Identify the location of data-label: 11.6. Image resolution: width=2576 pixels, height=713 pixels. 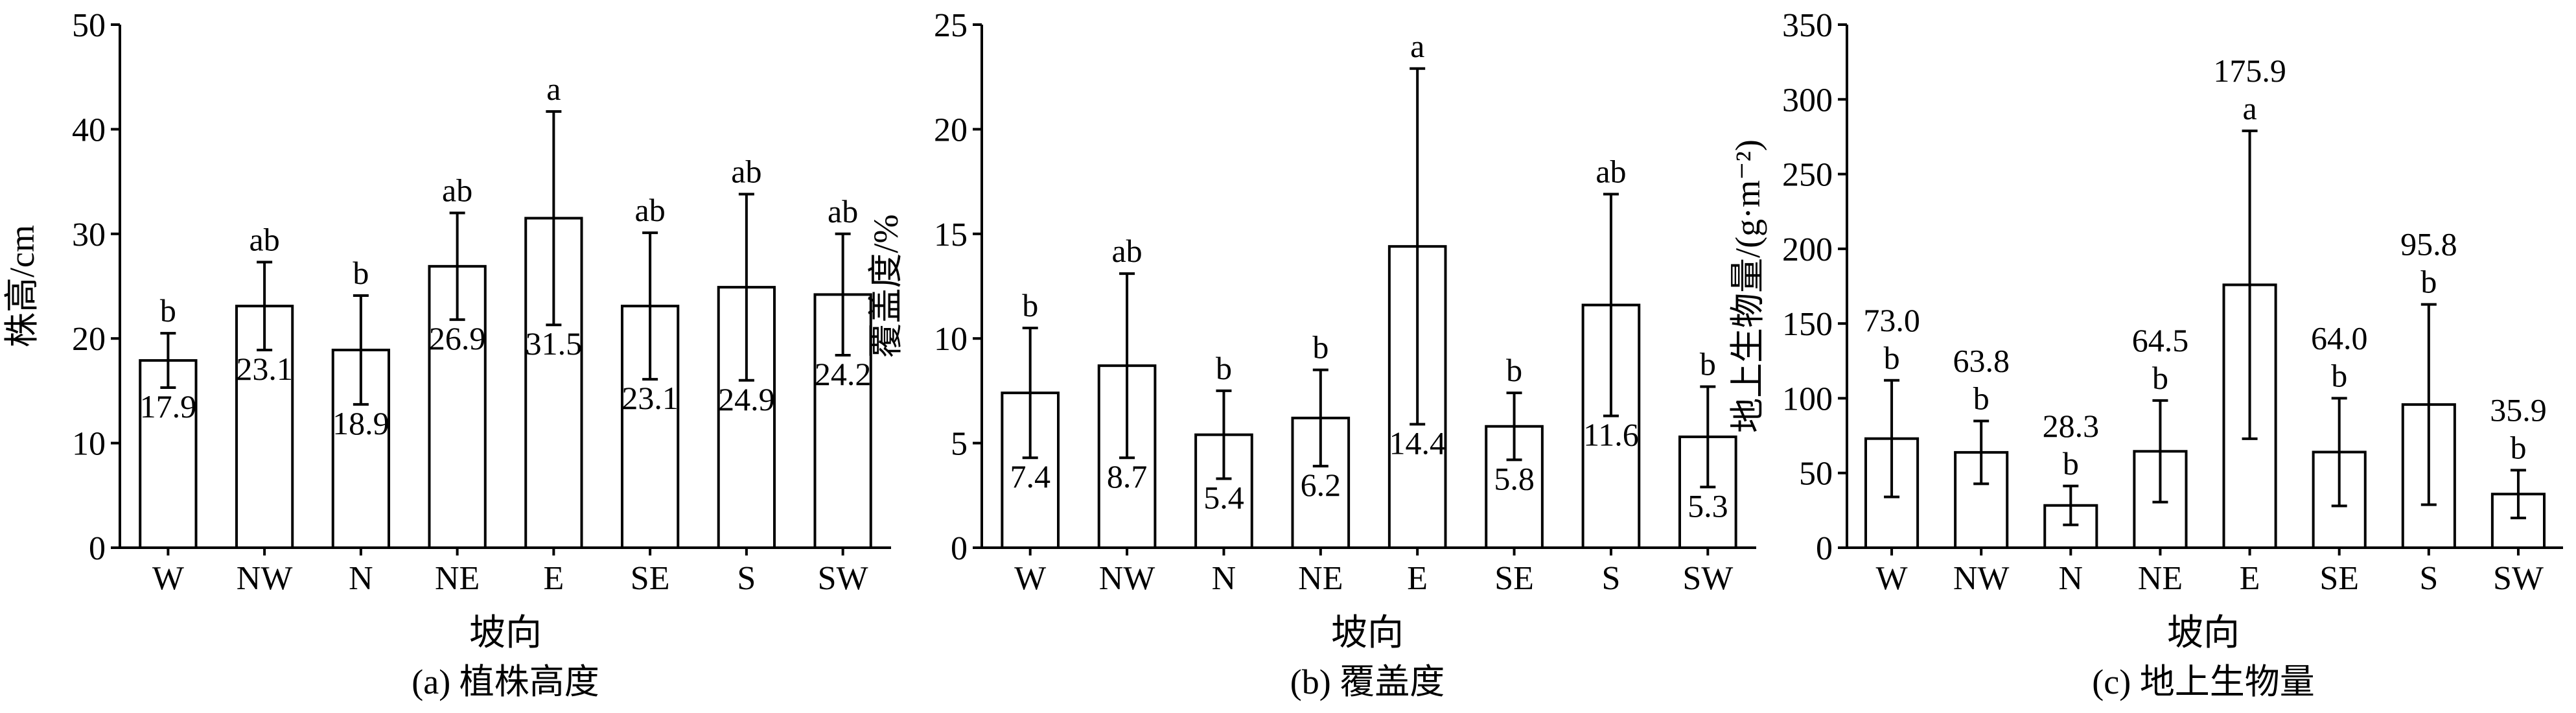
(1611, 435).